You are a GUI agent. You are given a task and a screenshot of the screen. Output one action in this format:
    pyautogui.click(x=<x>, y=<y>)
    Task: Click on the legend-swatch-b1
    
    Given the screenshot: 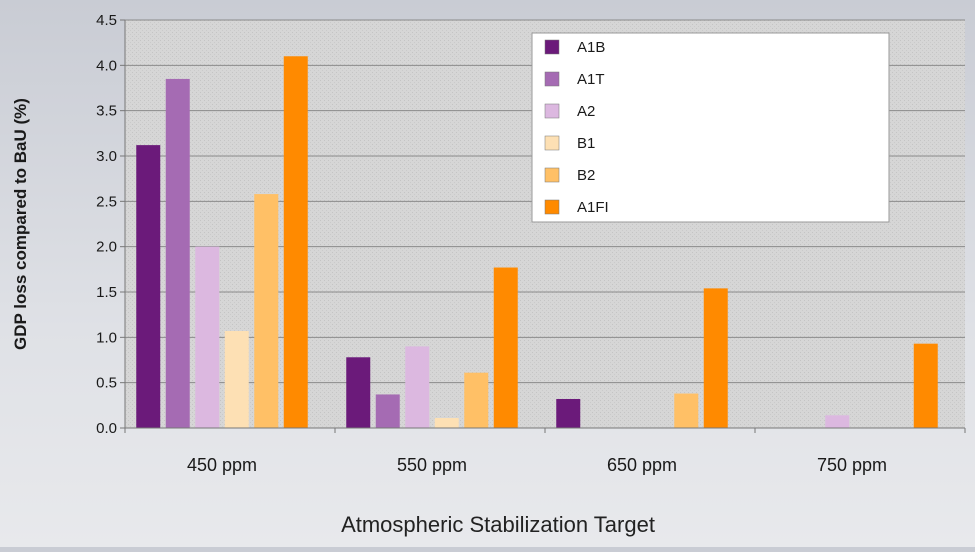 What is the action you would take?
    pyautogui.click(x=552, y=143)
    